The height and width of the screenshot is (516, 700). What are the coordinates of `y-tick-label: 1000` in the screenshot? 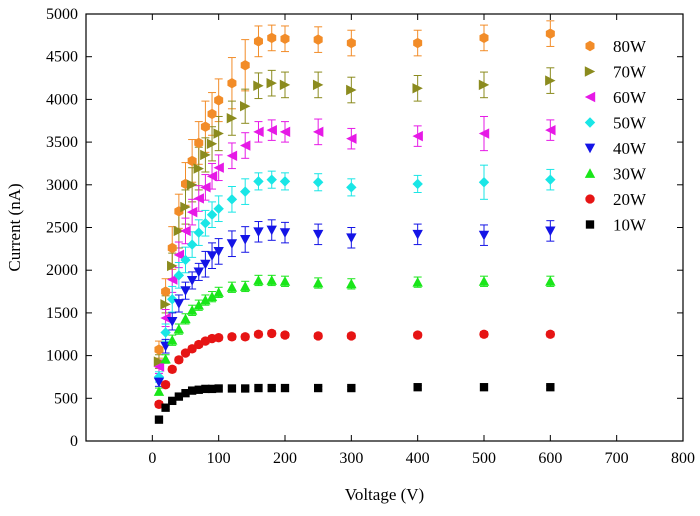 It's located at (62, 356).